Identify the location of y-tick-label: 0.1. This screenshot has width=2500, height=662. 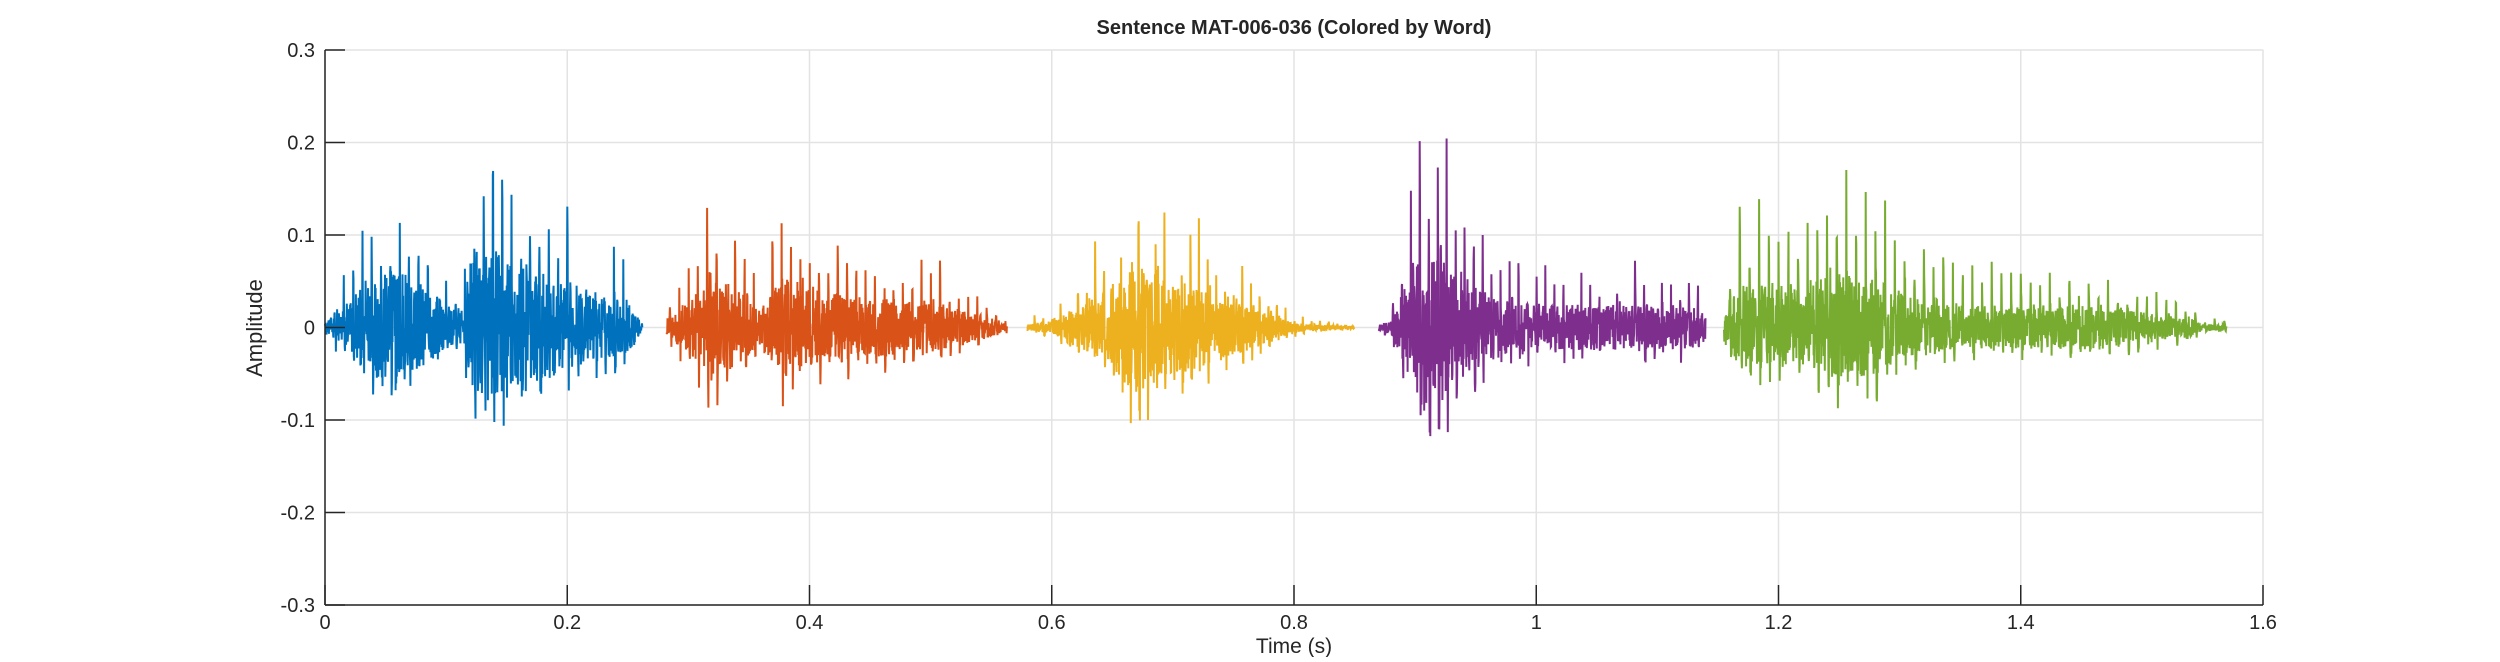
(301, 236).